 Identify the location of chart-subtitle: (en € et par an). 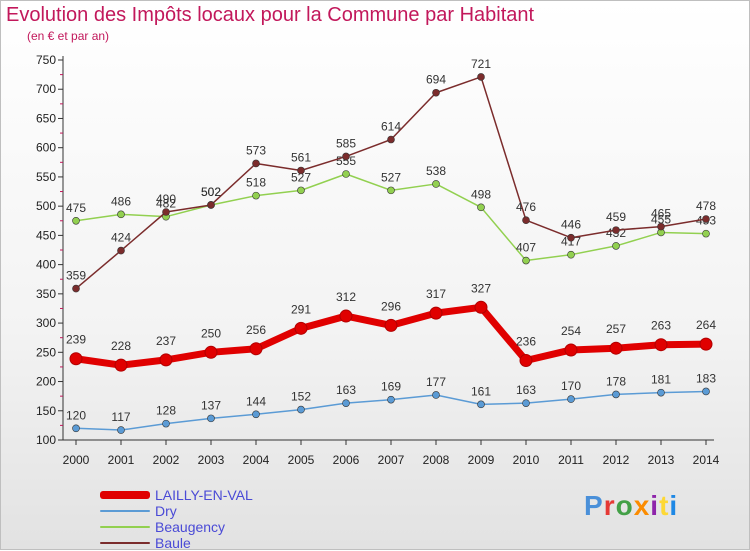
(68, 36).